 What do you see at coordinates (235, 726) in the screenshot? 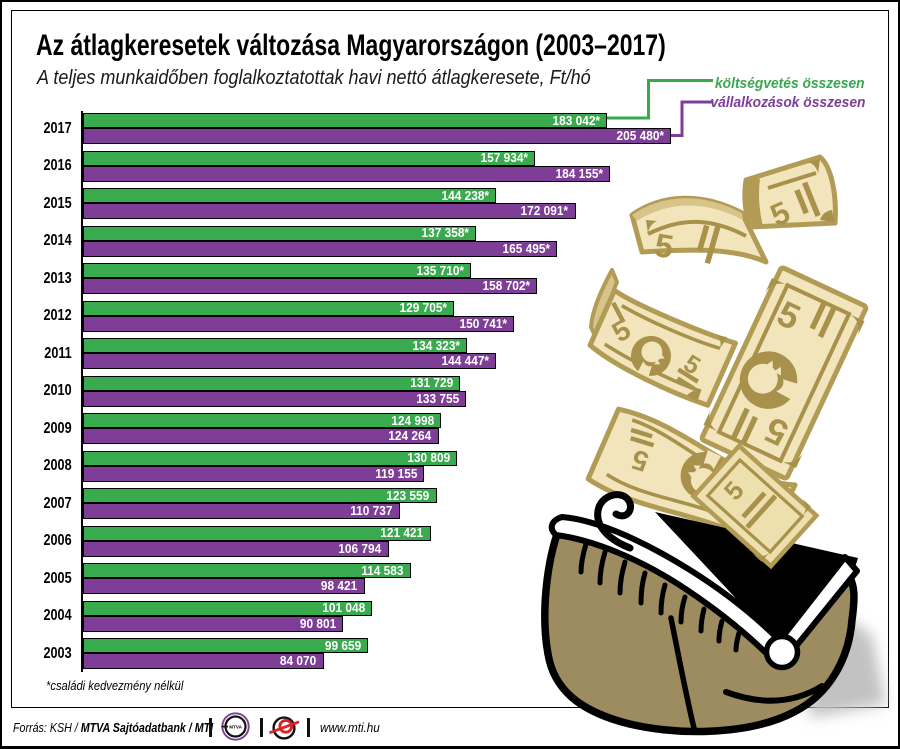
I see `svg-text: MTVA` at bounding box center [235, 726].